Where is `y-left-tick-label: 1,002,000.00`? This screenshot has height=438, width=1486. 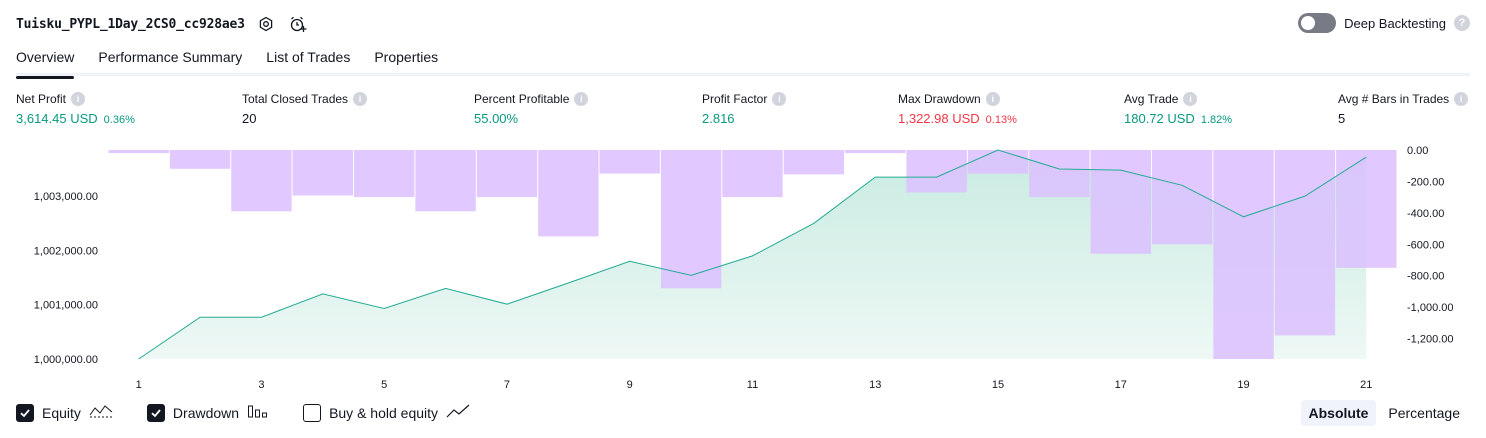 y-left-tick-label: 1,002,000.00 is located at coordinates (66, 251).